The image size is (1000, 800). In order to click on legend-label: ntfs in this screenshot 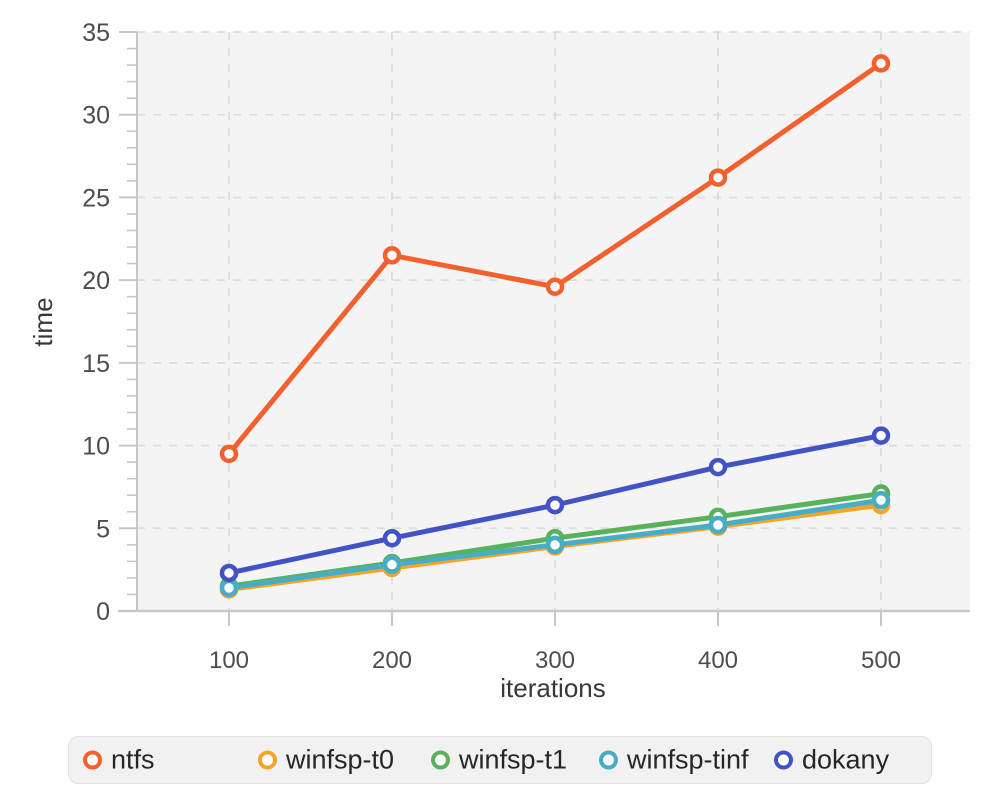, I will do `click(133, 759)`.